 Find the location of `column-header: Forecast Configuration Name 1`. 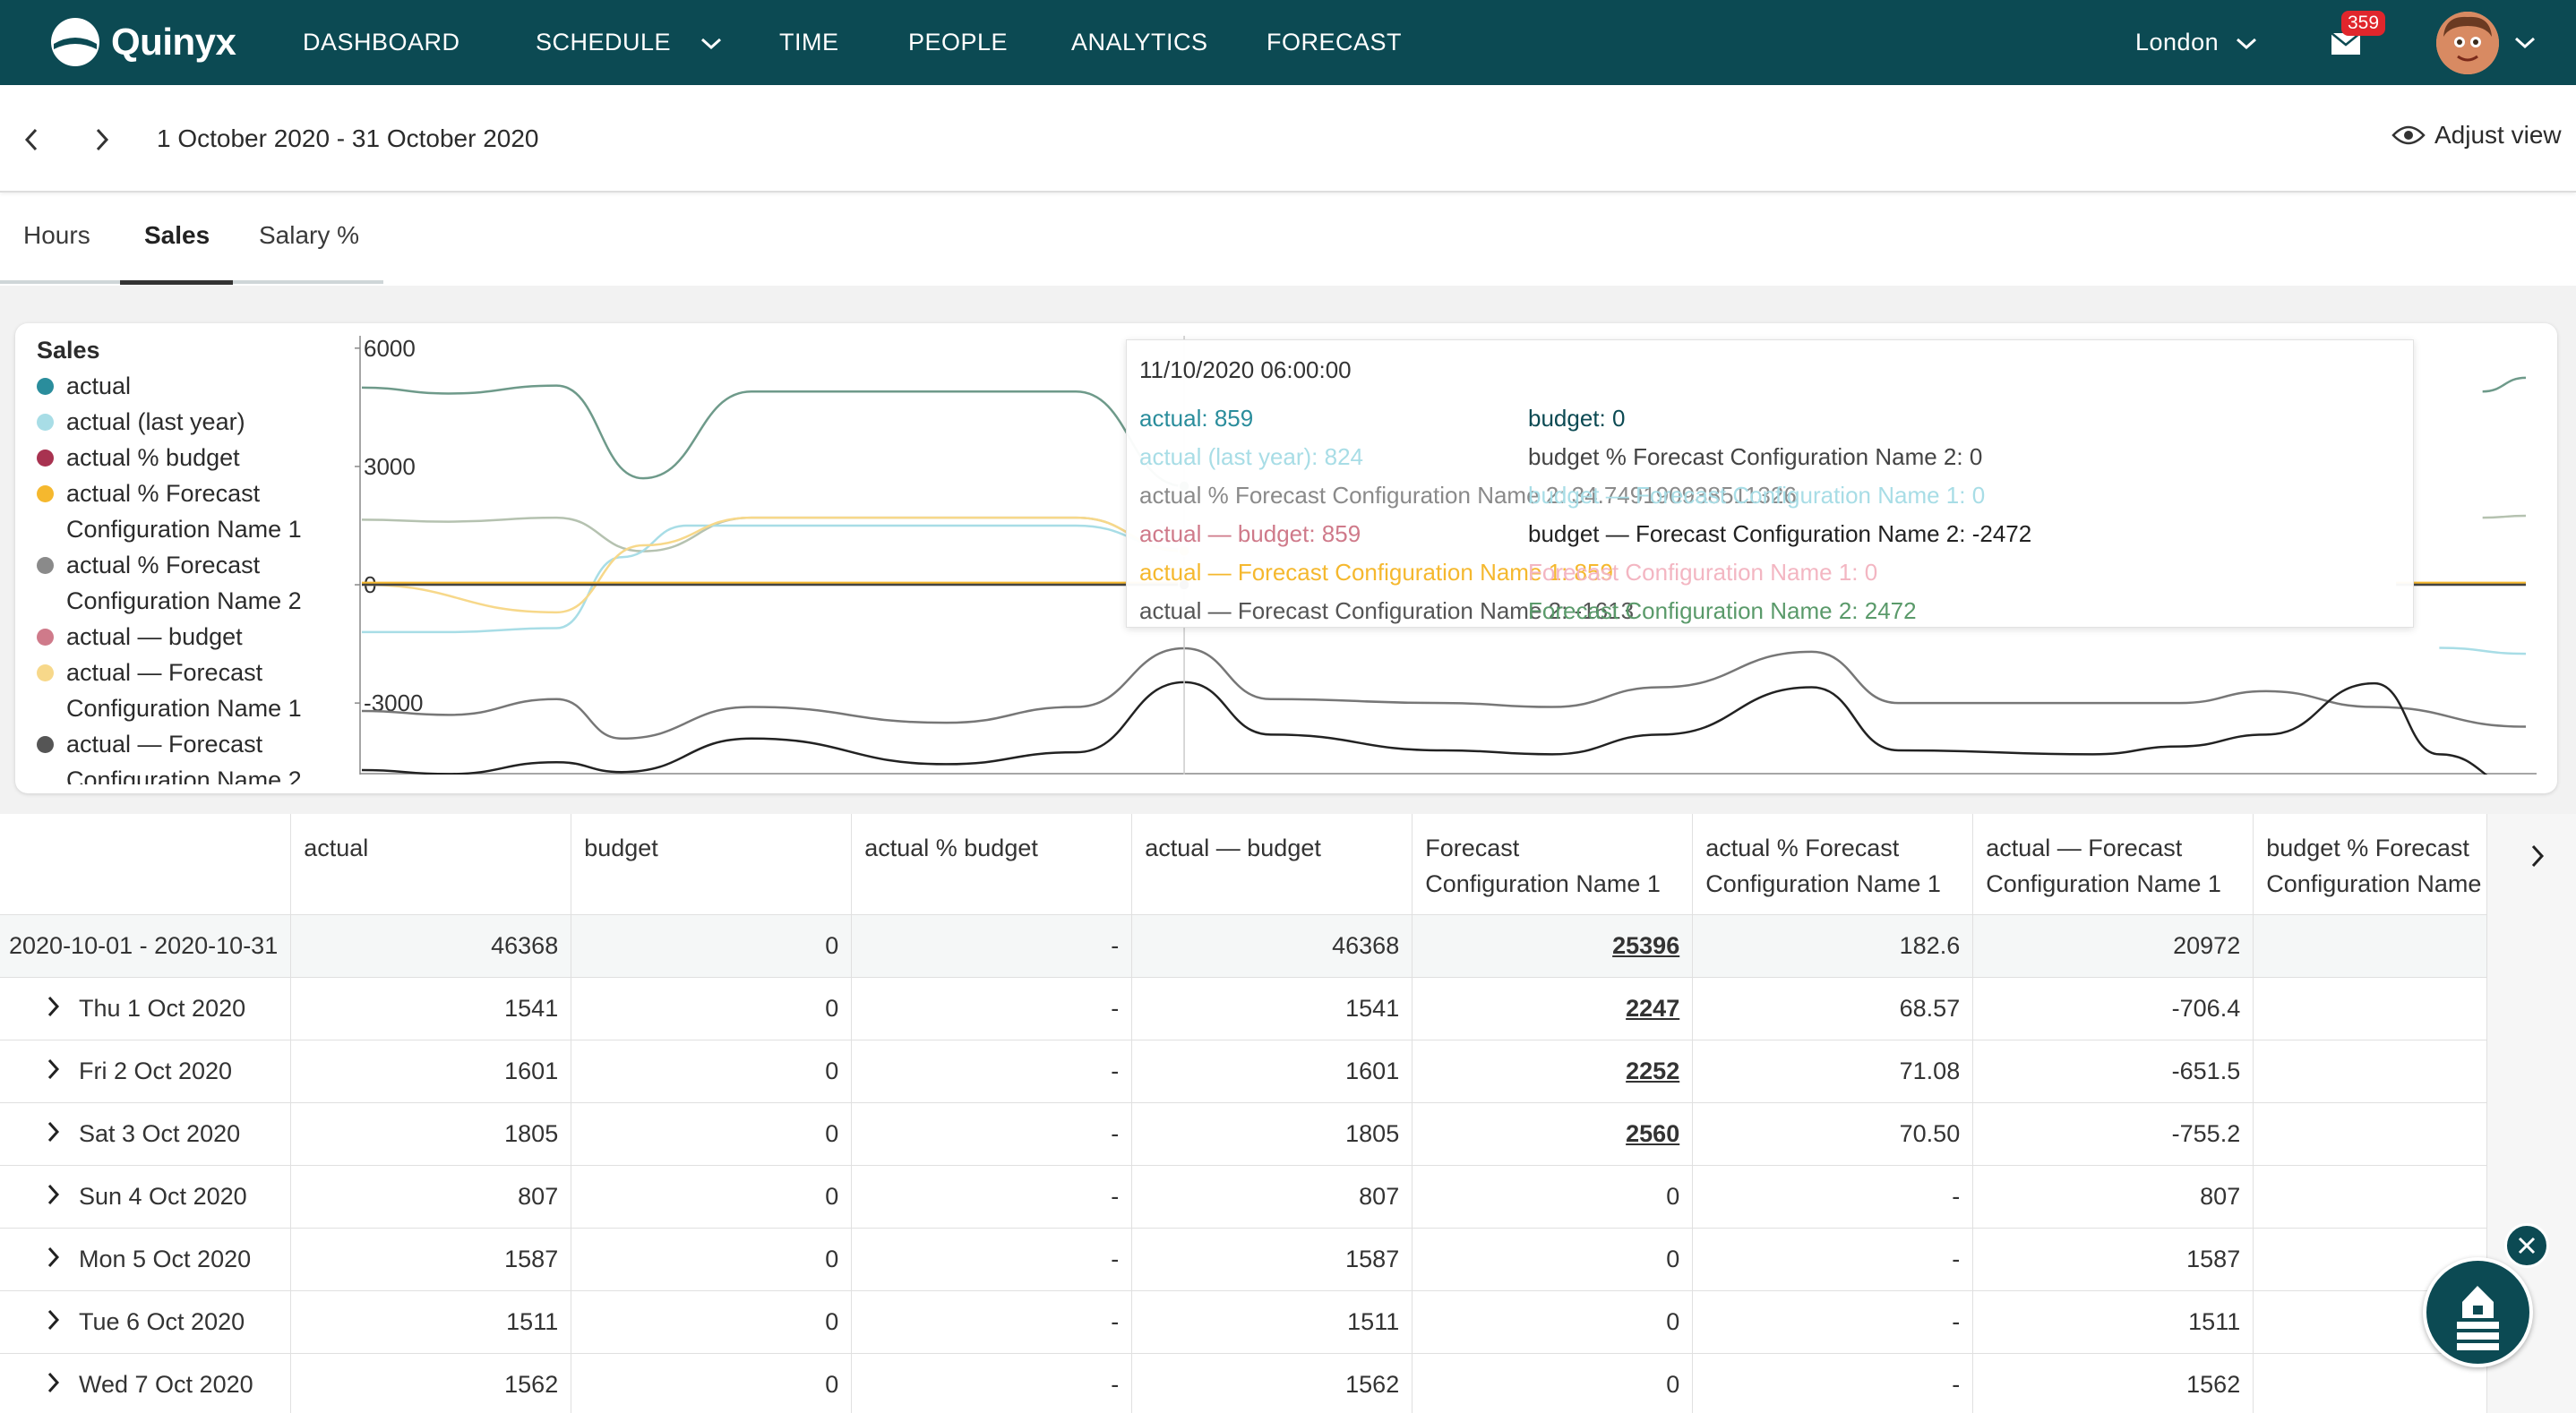

column-header: Forecast Configuration Name 1 is located at coordinates (1553, 864).